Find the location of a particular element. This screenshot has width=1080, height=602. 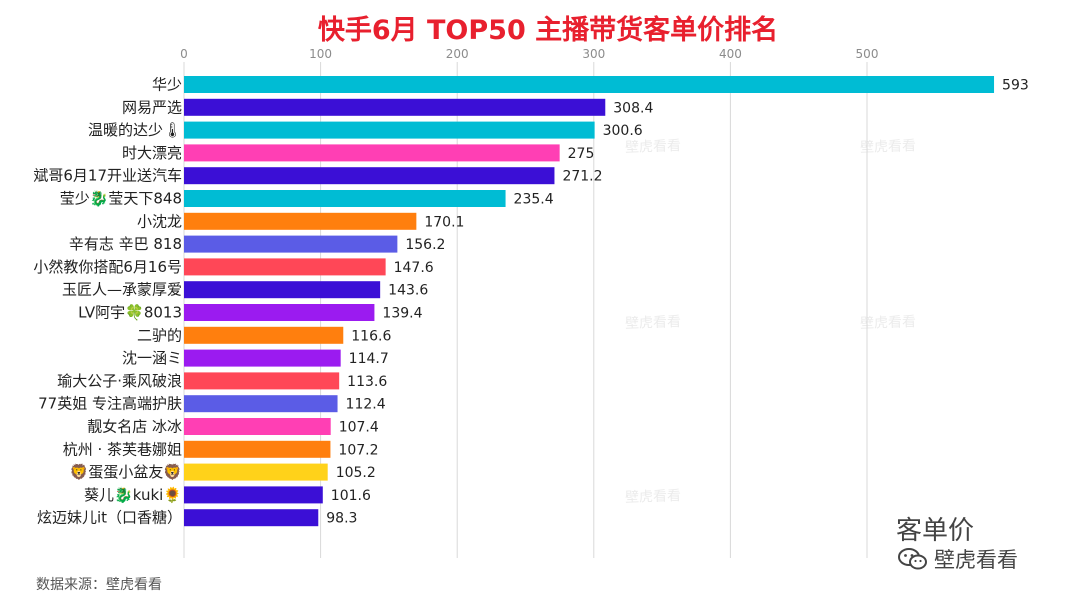

category-label: 华少 is located at coordinates (167, 85).